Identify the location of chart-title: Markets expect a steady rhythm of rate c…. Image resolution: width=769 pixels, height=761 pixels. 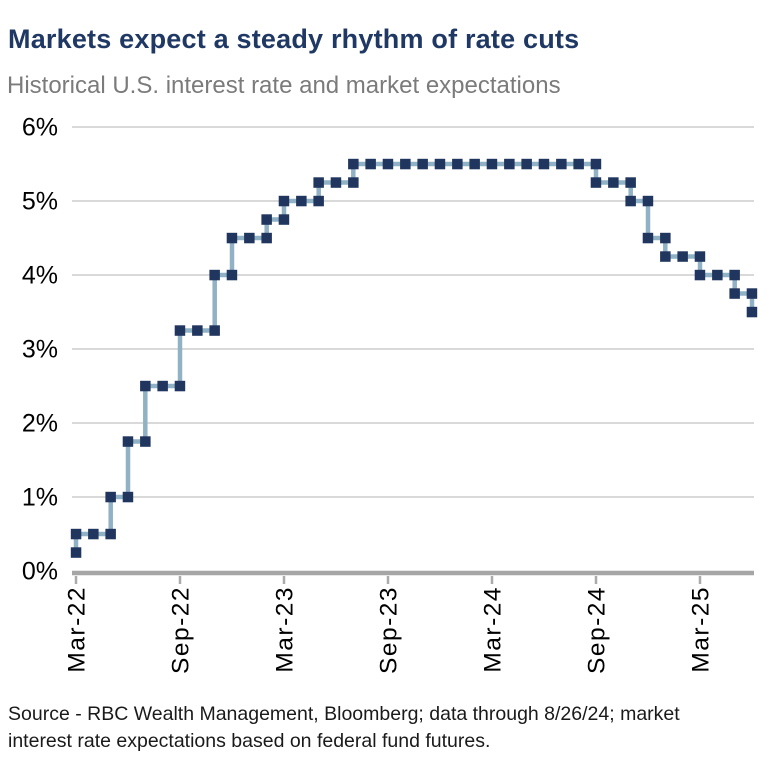
(294, 39).